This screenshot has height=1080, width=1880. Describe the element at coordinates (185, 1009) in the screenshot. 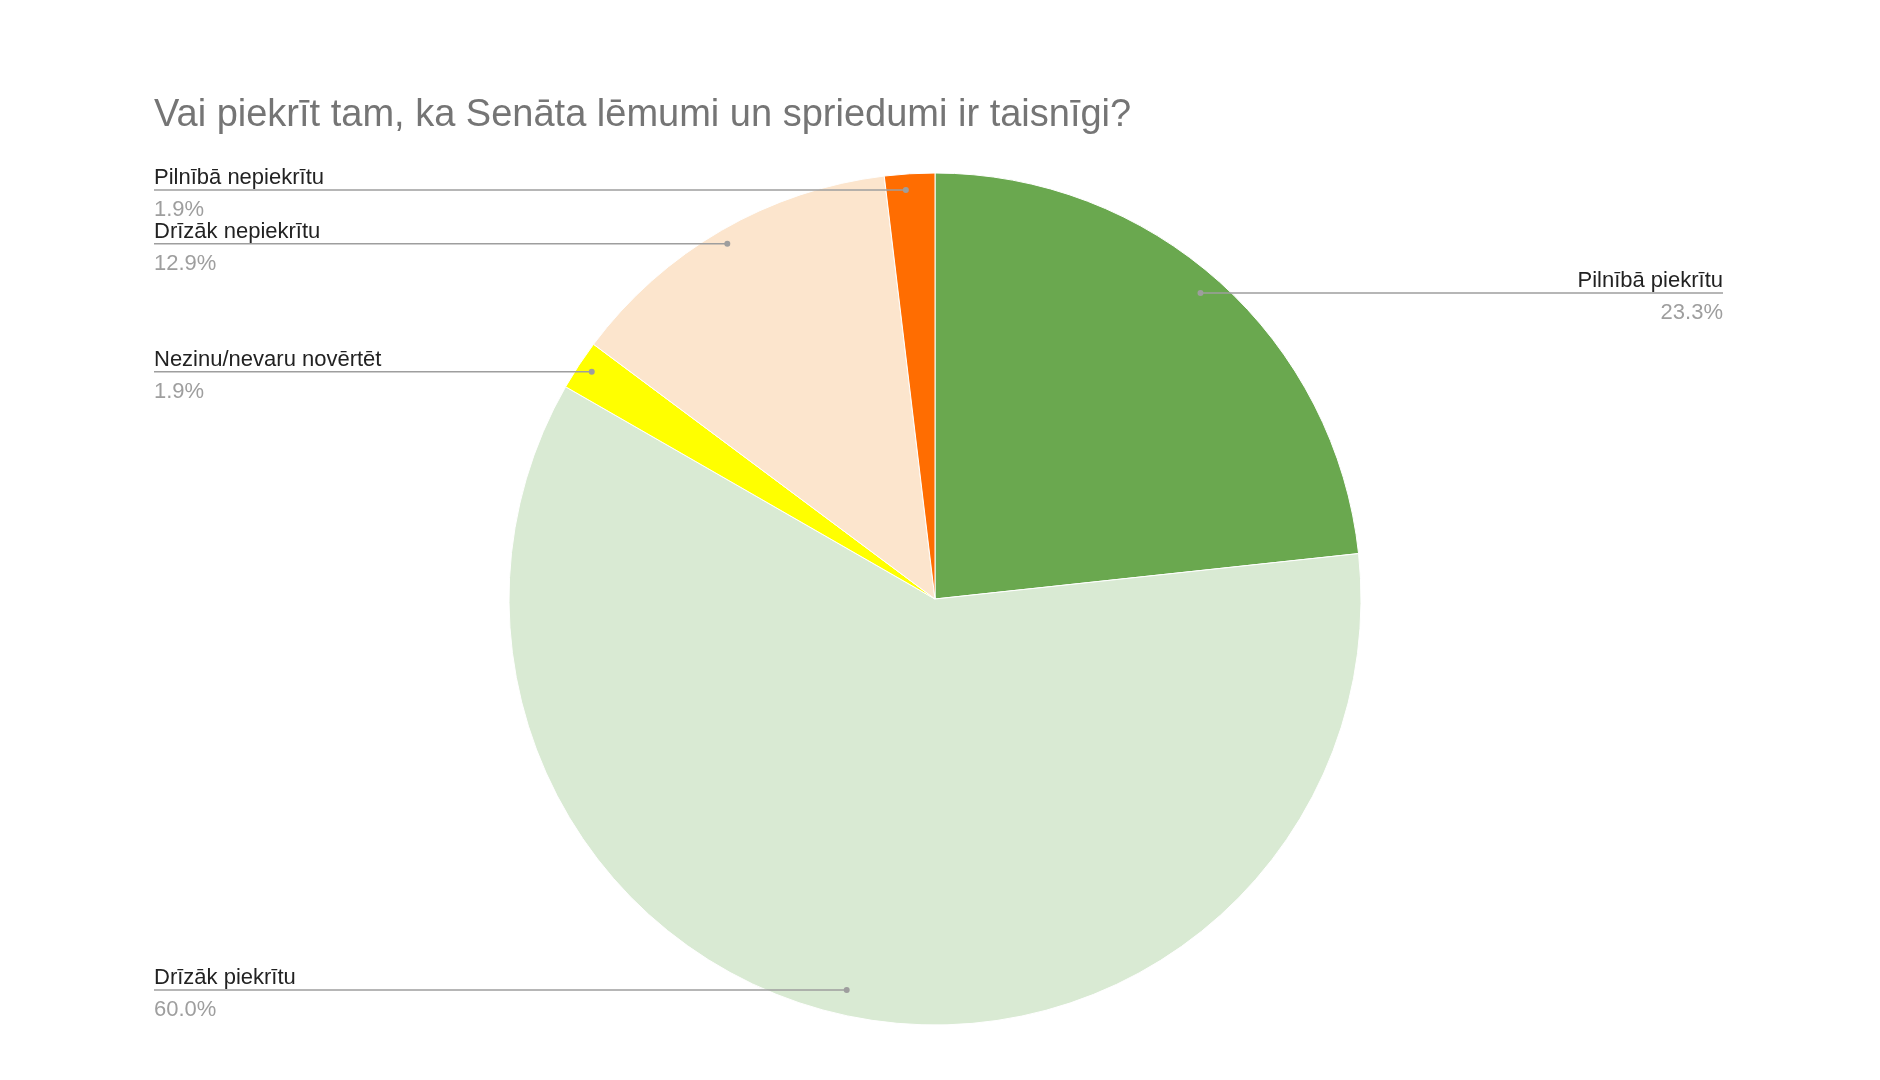

I see `data-label: 60.0%` at that location.